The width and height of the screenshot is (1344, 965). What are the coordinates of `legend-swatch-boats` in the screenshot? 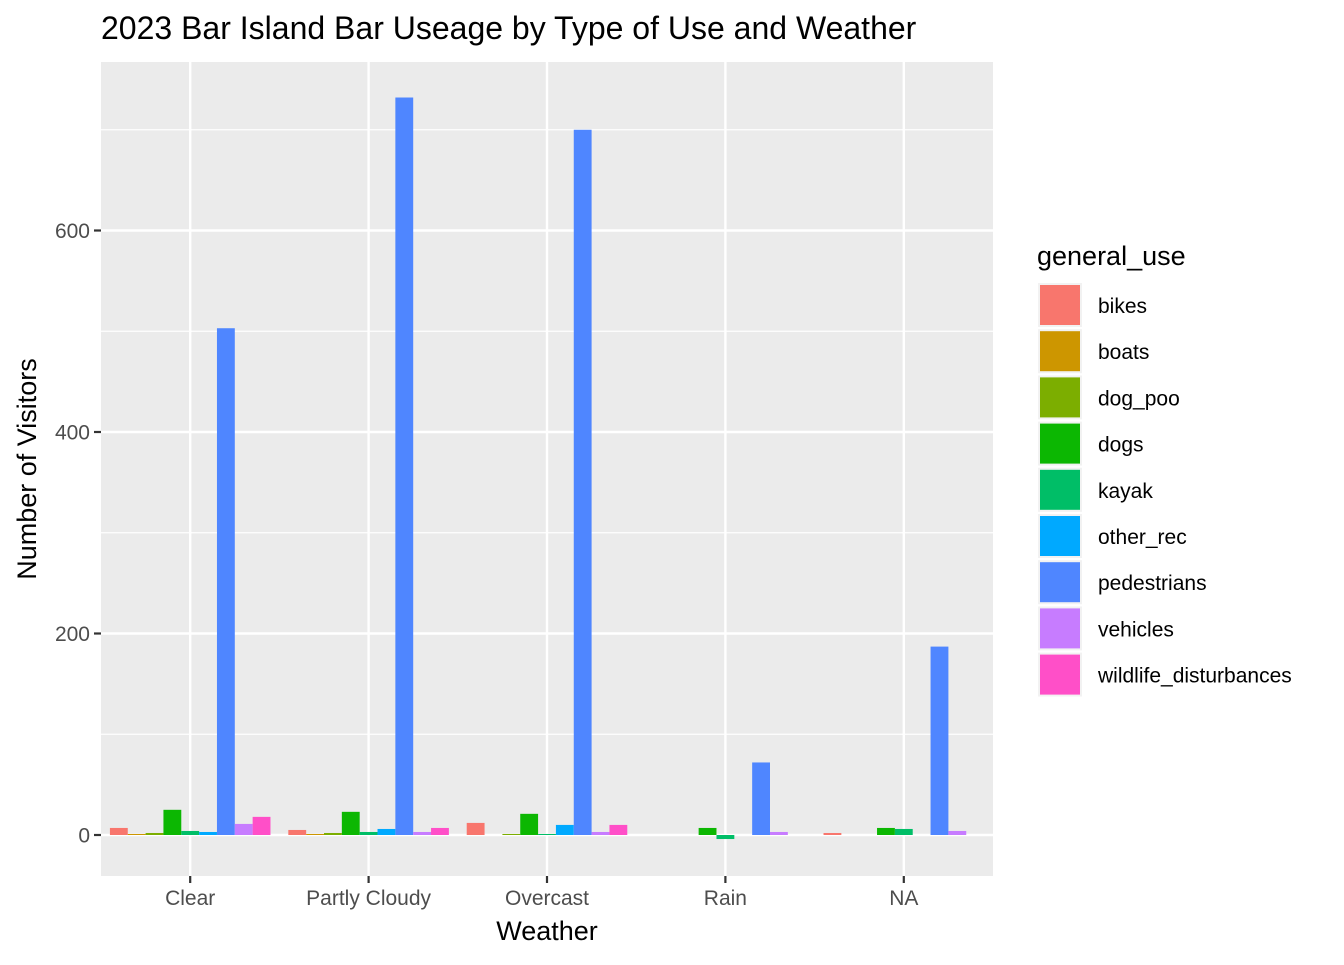 It's located at (1060, 351).